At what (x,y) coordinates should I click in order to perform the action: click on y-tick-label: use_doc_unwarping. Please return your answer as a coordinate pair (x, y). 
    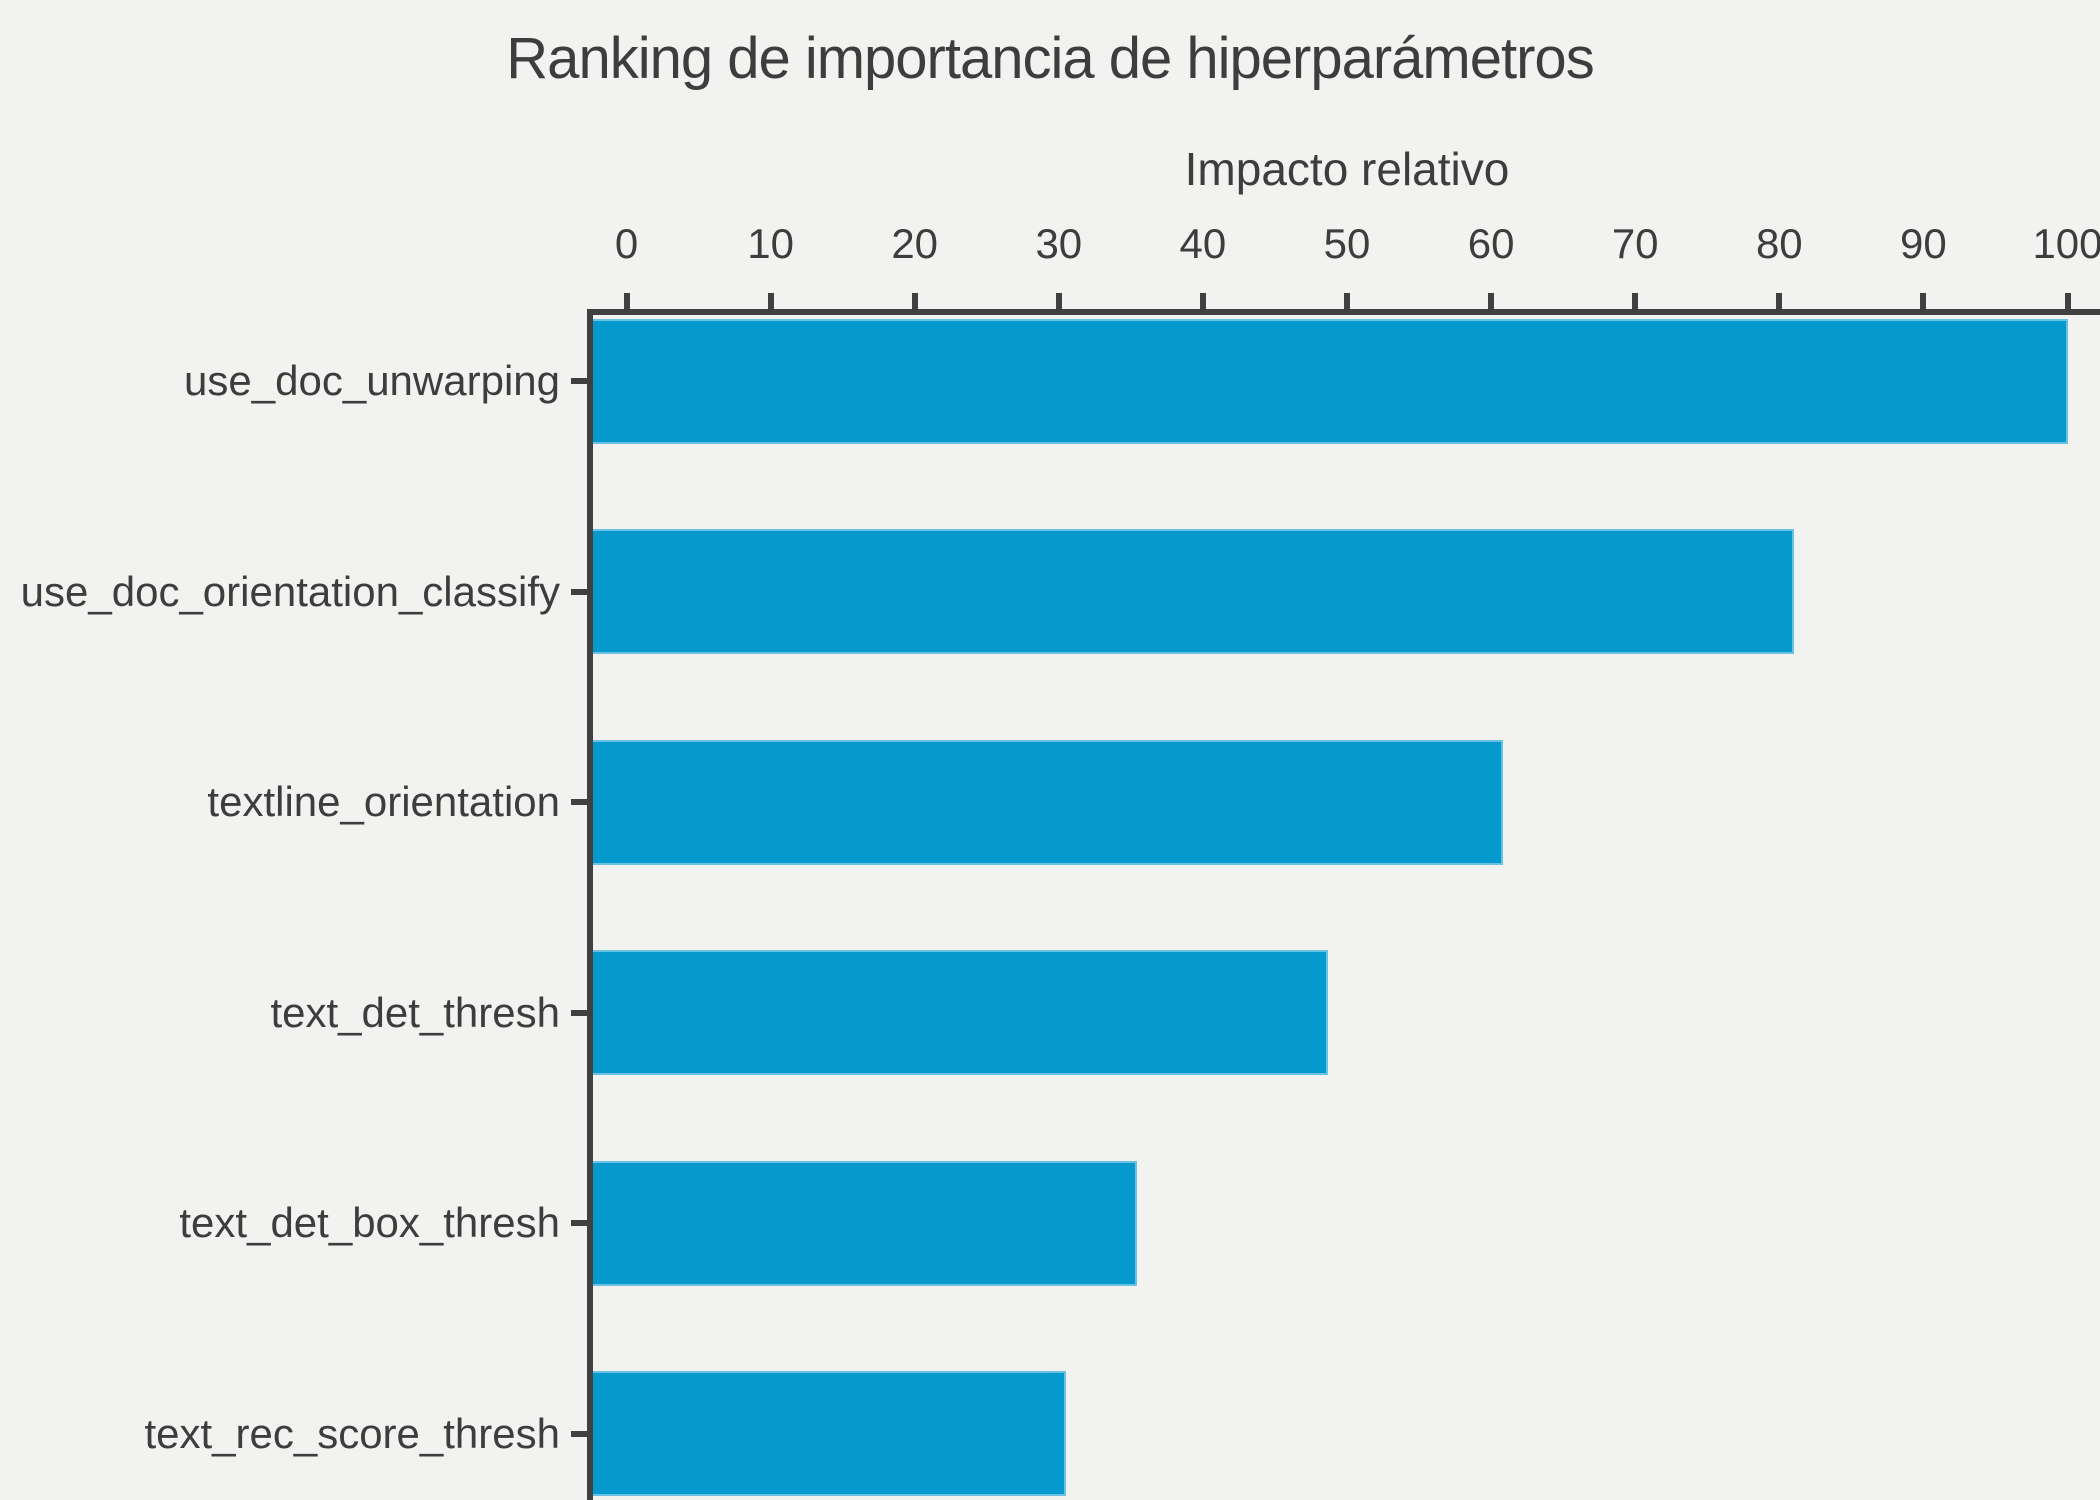
    Looking at the image, I should click on (372, 380).